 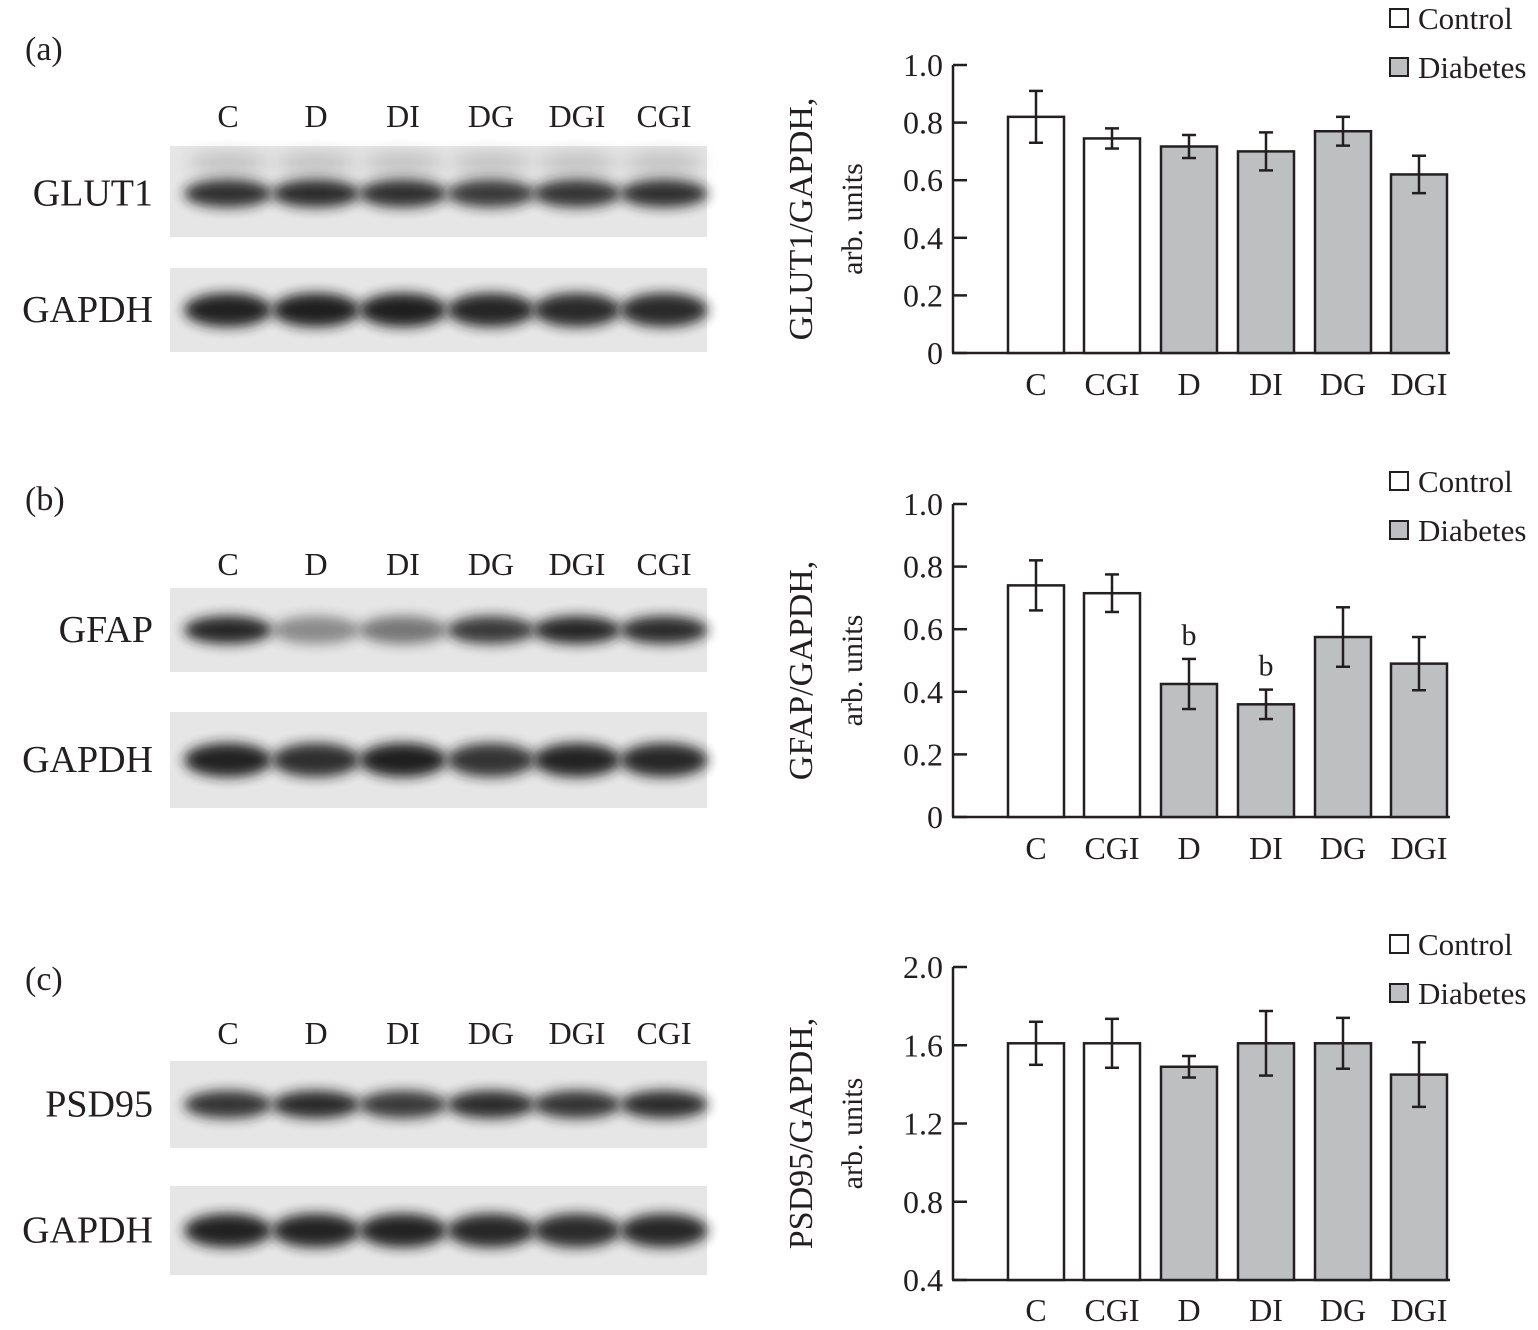 I want to click on x-tick-label: DI, so click(x=1266, y=384).